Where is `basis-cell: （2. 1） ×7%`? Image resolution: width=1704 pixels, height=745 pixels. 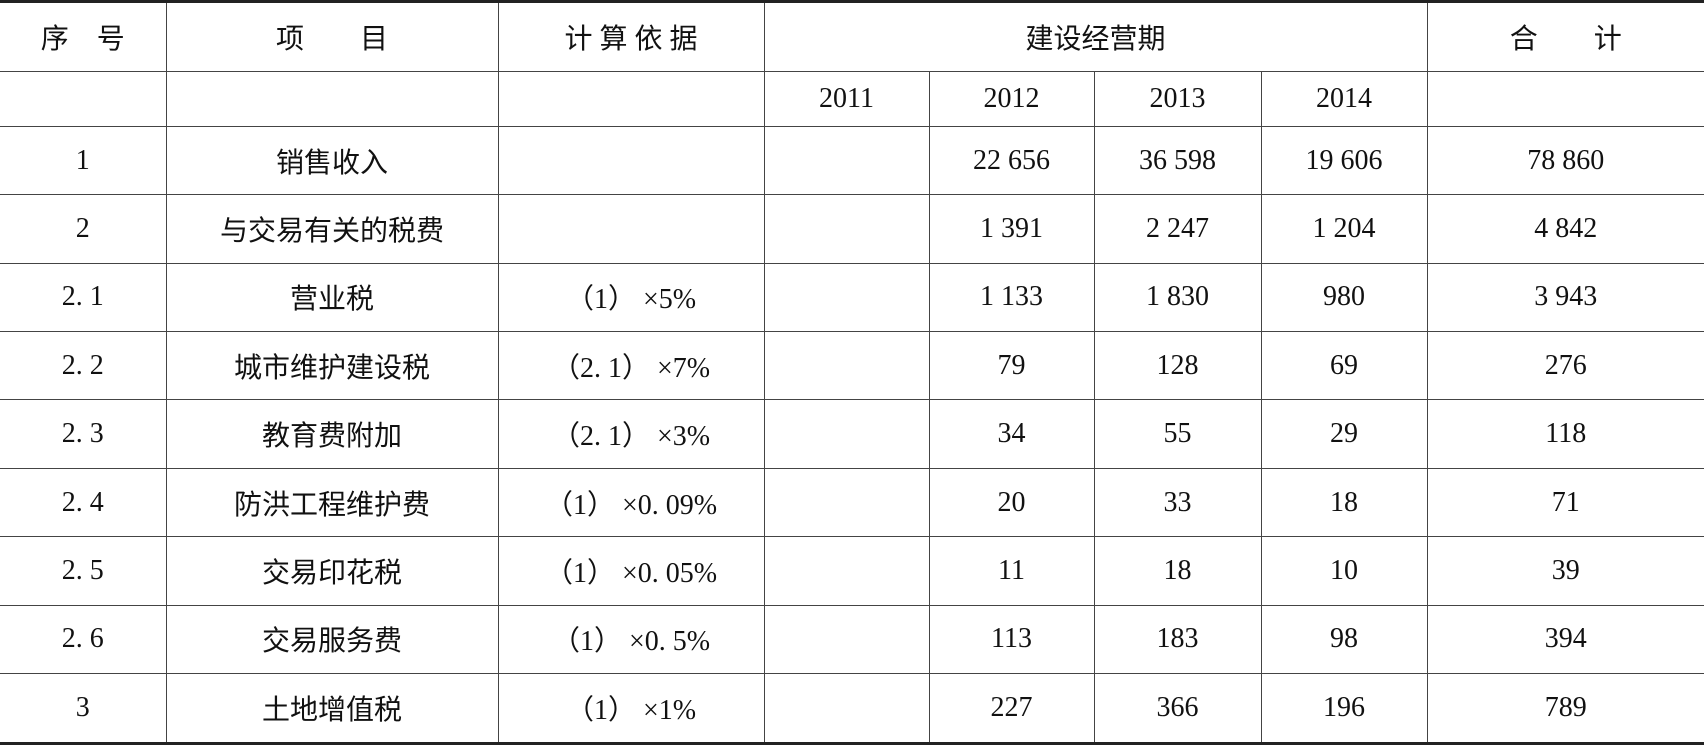
basis-cell: （2. 1） ×7% is located at coordinates (631, 366).